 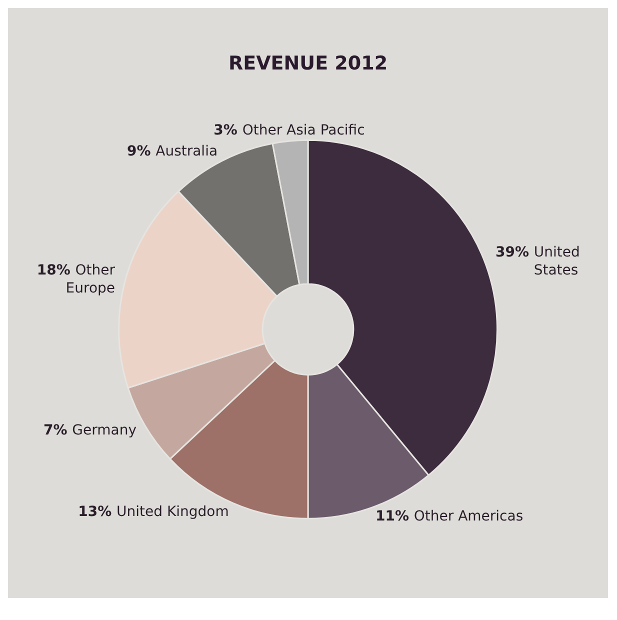 I want to click on data-label: 13%, so click(x=97, y=512).